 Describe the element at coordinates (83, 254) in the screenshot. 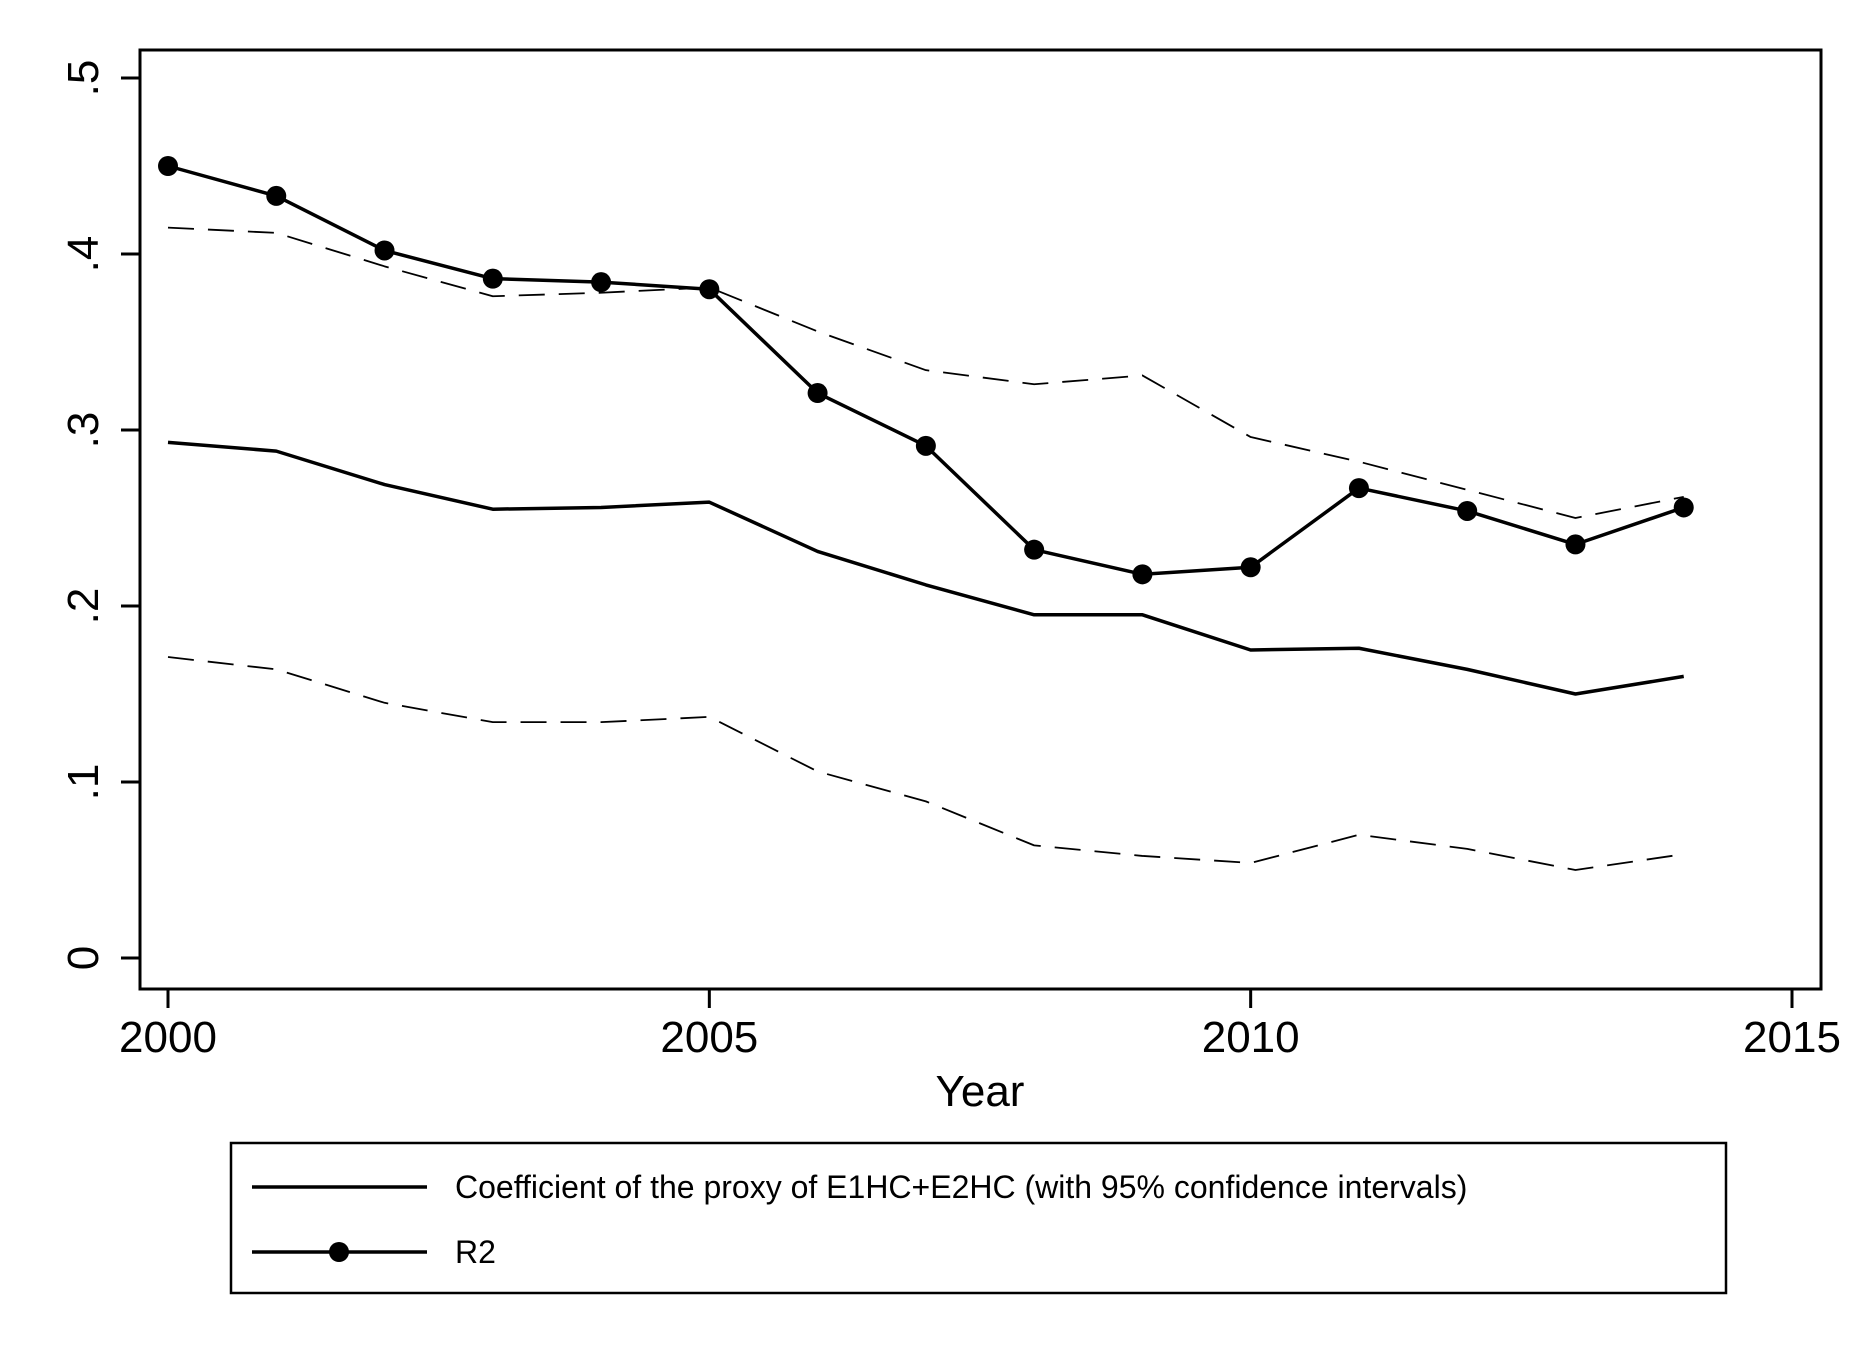

I see `y-tick-label-4: .4` at that location.